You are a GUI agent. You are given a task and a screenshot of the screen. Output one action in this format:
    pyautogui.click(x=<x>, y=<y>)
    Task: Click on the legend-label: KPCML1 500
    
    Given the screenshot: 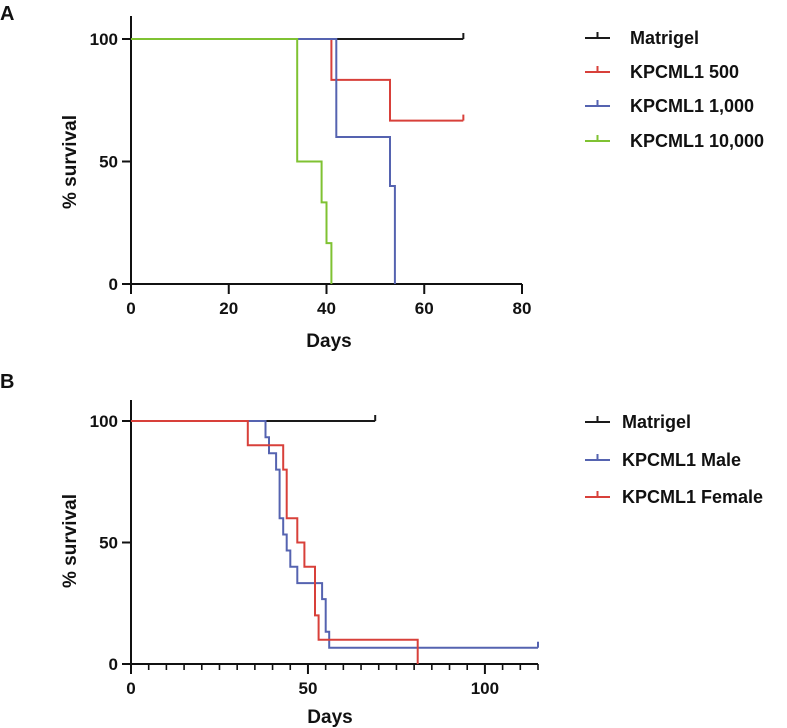 What is the action you would take?
    pyautogui.click(x=684, y=72)
    